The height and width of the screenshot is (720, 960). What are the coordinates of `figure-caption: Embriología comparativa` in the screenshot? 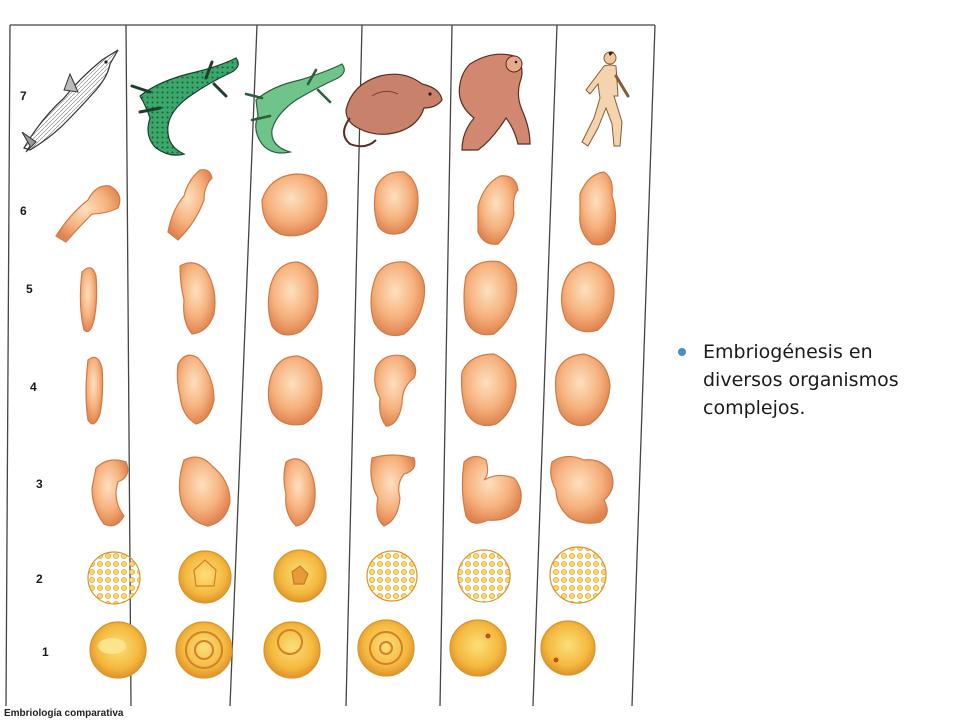 It's located at (64, 713).